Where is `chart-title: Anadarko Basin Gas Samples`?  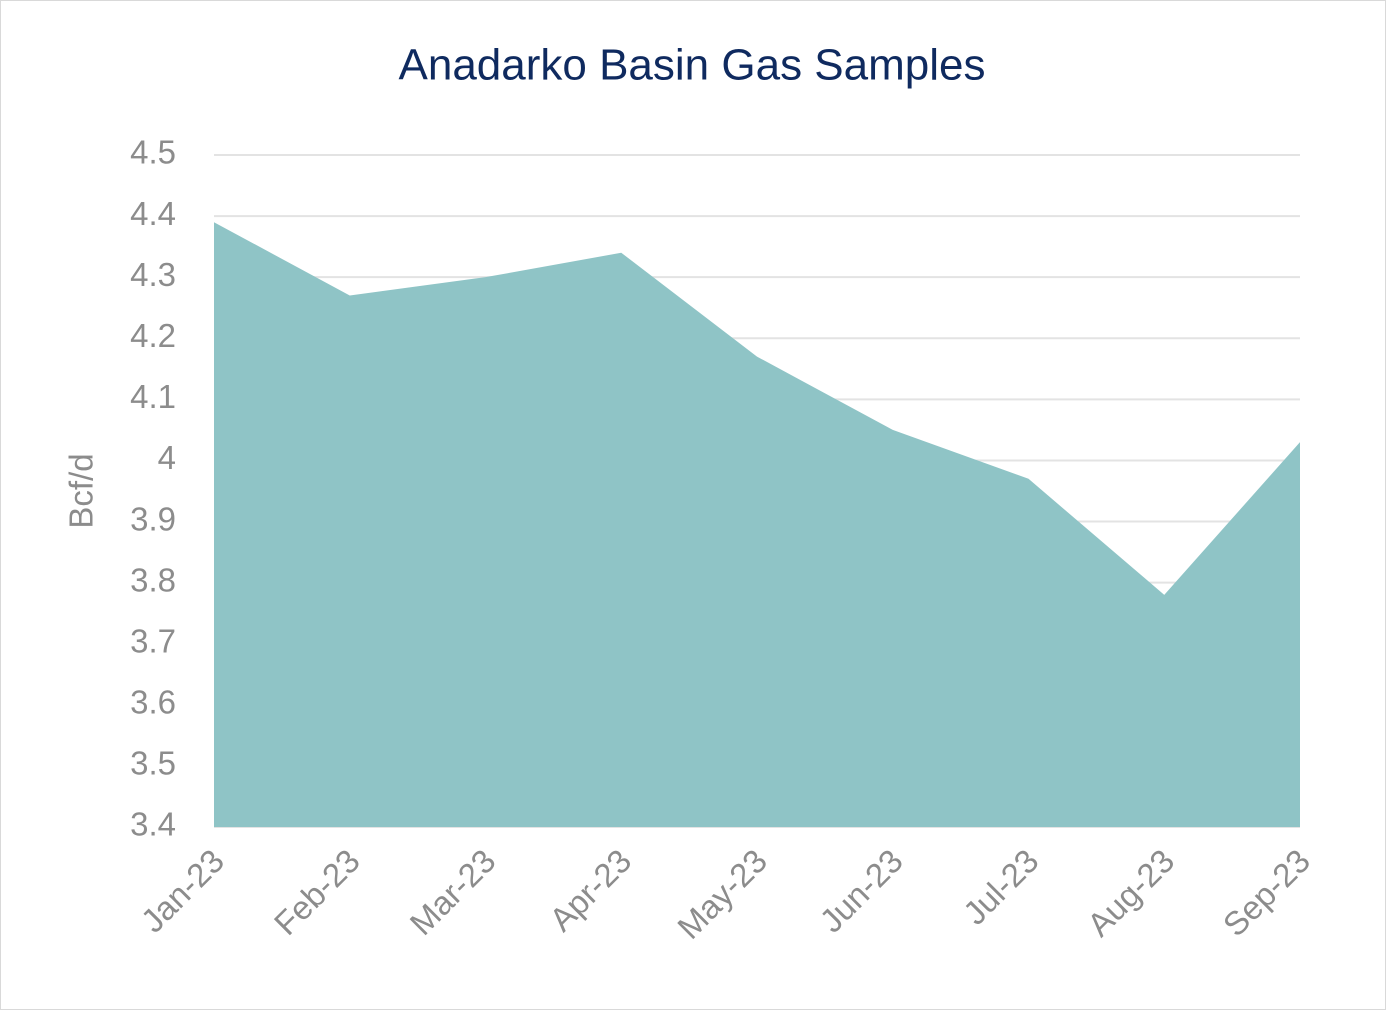 chart-title: Anadarko Basin Gas Samples is located at coordinates (692, 65).